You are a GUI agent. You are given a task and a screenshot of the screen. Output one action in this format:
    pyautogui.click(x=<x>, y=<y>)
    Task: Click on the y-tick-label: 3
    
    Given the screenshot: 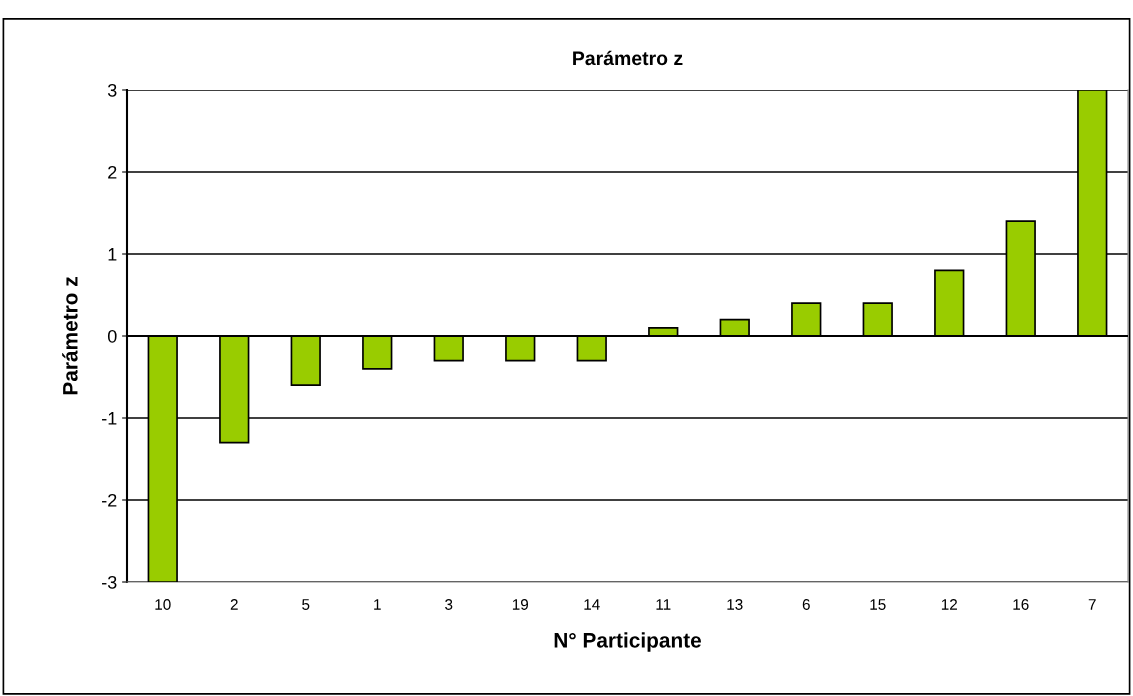 What is the action you would take?
    pyautogui.click(x=112, y=90)
    